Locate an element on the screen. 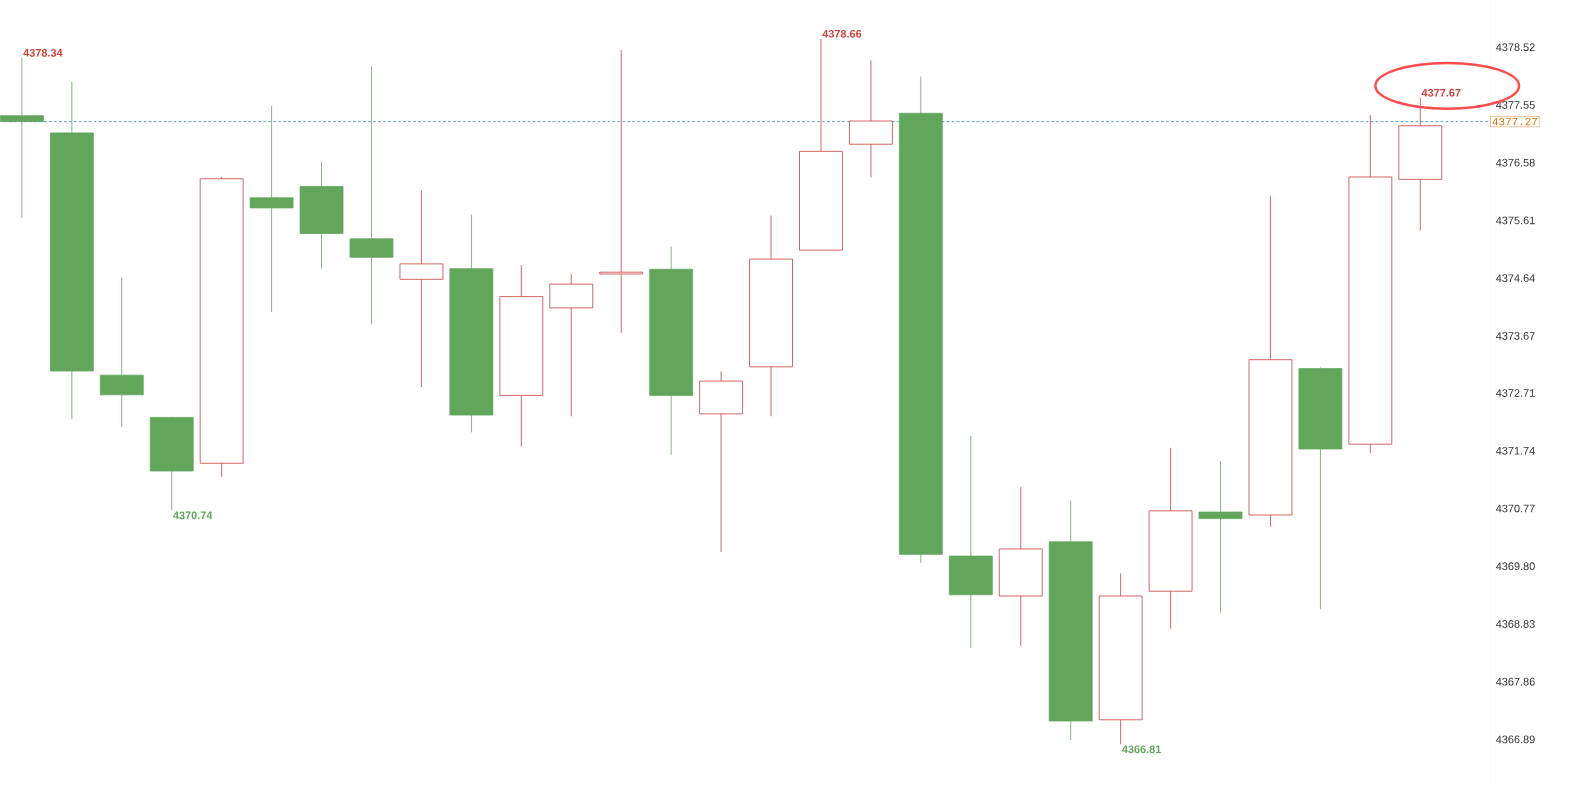 Image resolution: width=1574 pixels, height=801 pixels. y-tick-label: 4377.55 is located at coordinates (1515, 104).